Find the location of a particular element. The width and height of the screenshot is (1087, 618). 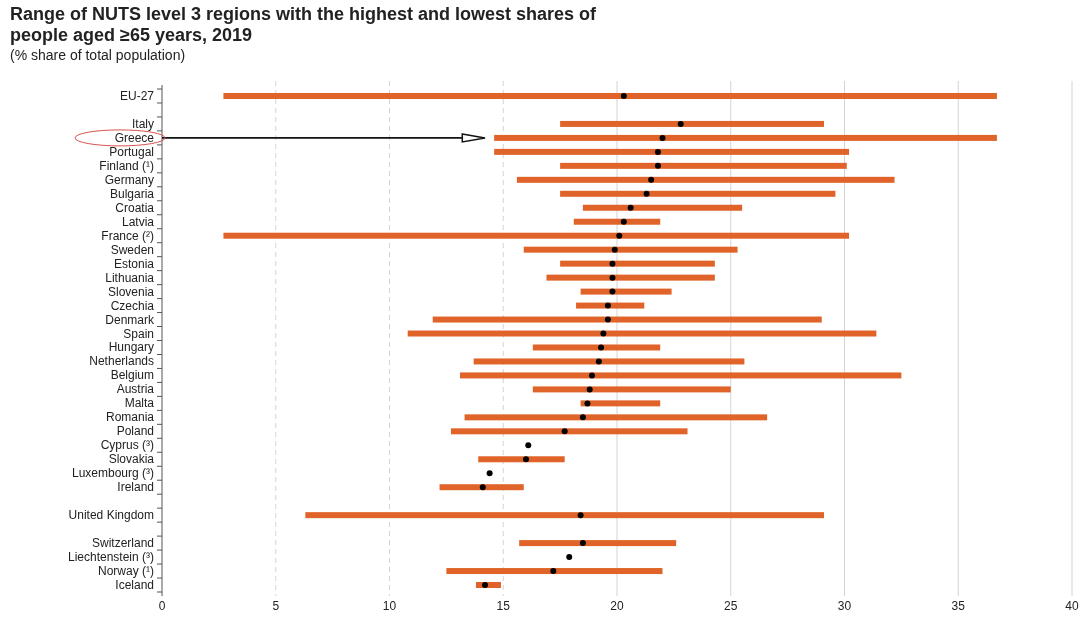

chart-title: Range of NUTS level 3 regions with the highest and lowest shares of people aged ≥65 years, 2019 is located at coordinates (304, 24).